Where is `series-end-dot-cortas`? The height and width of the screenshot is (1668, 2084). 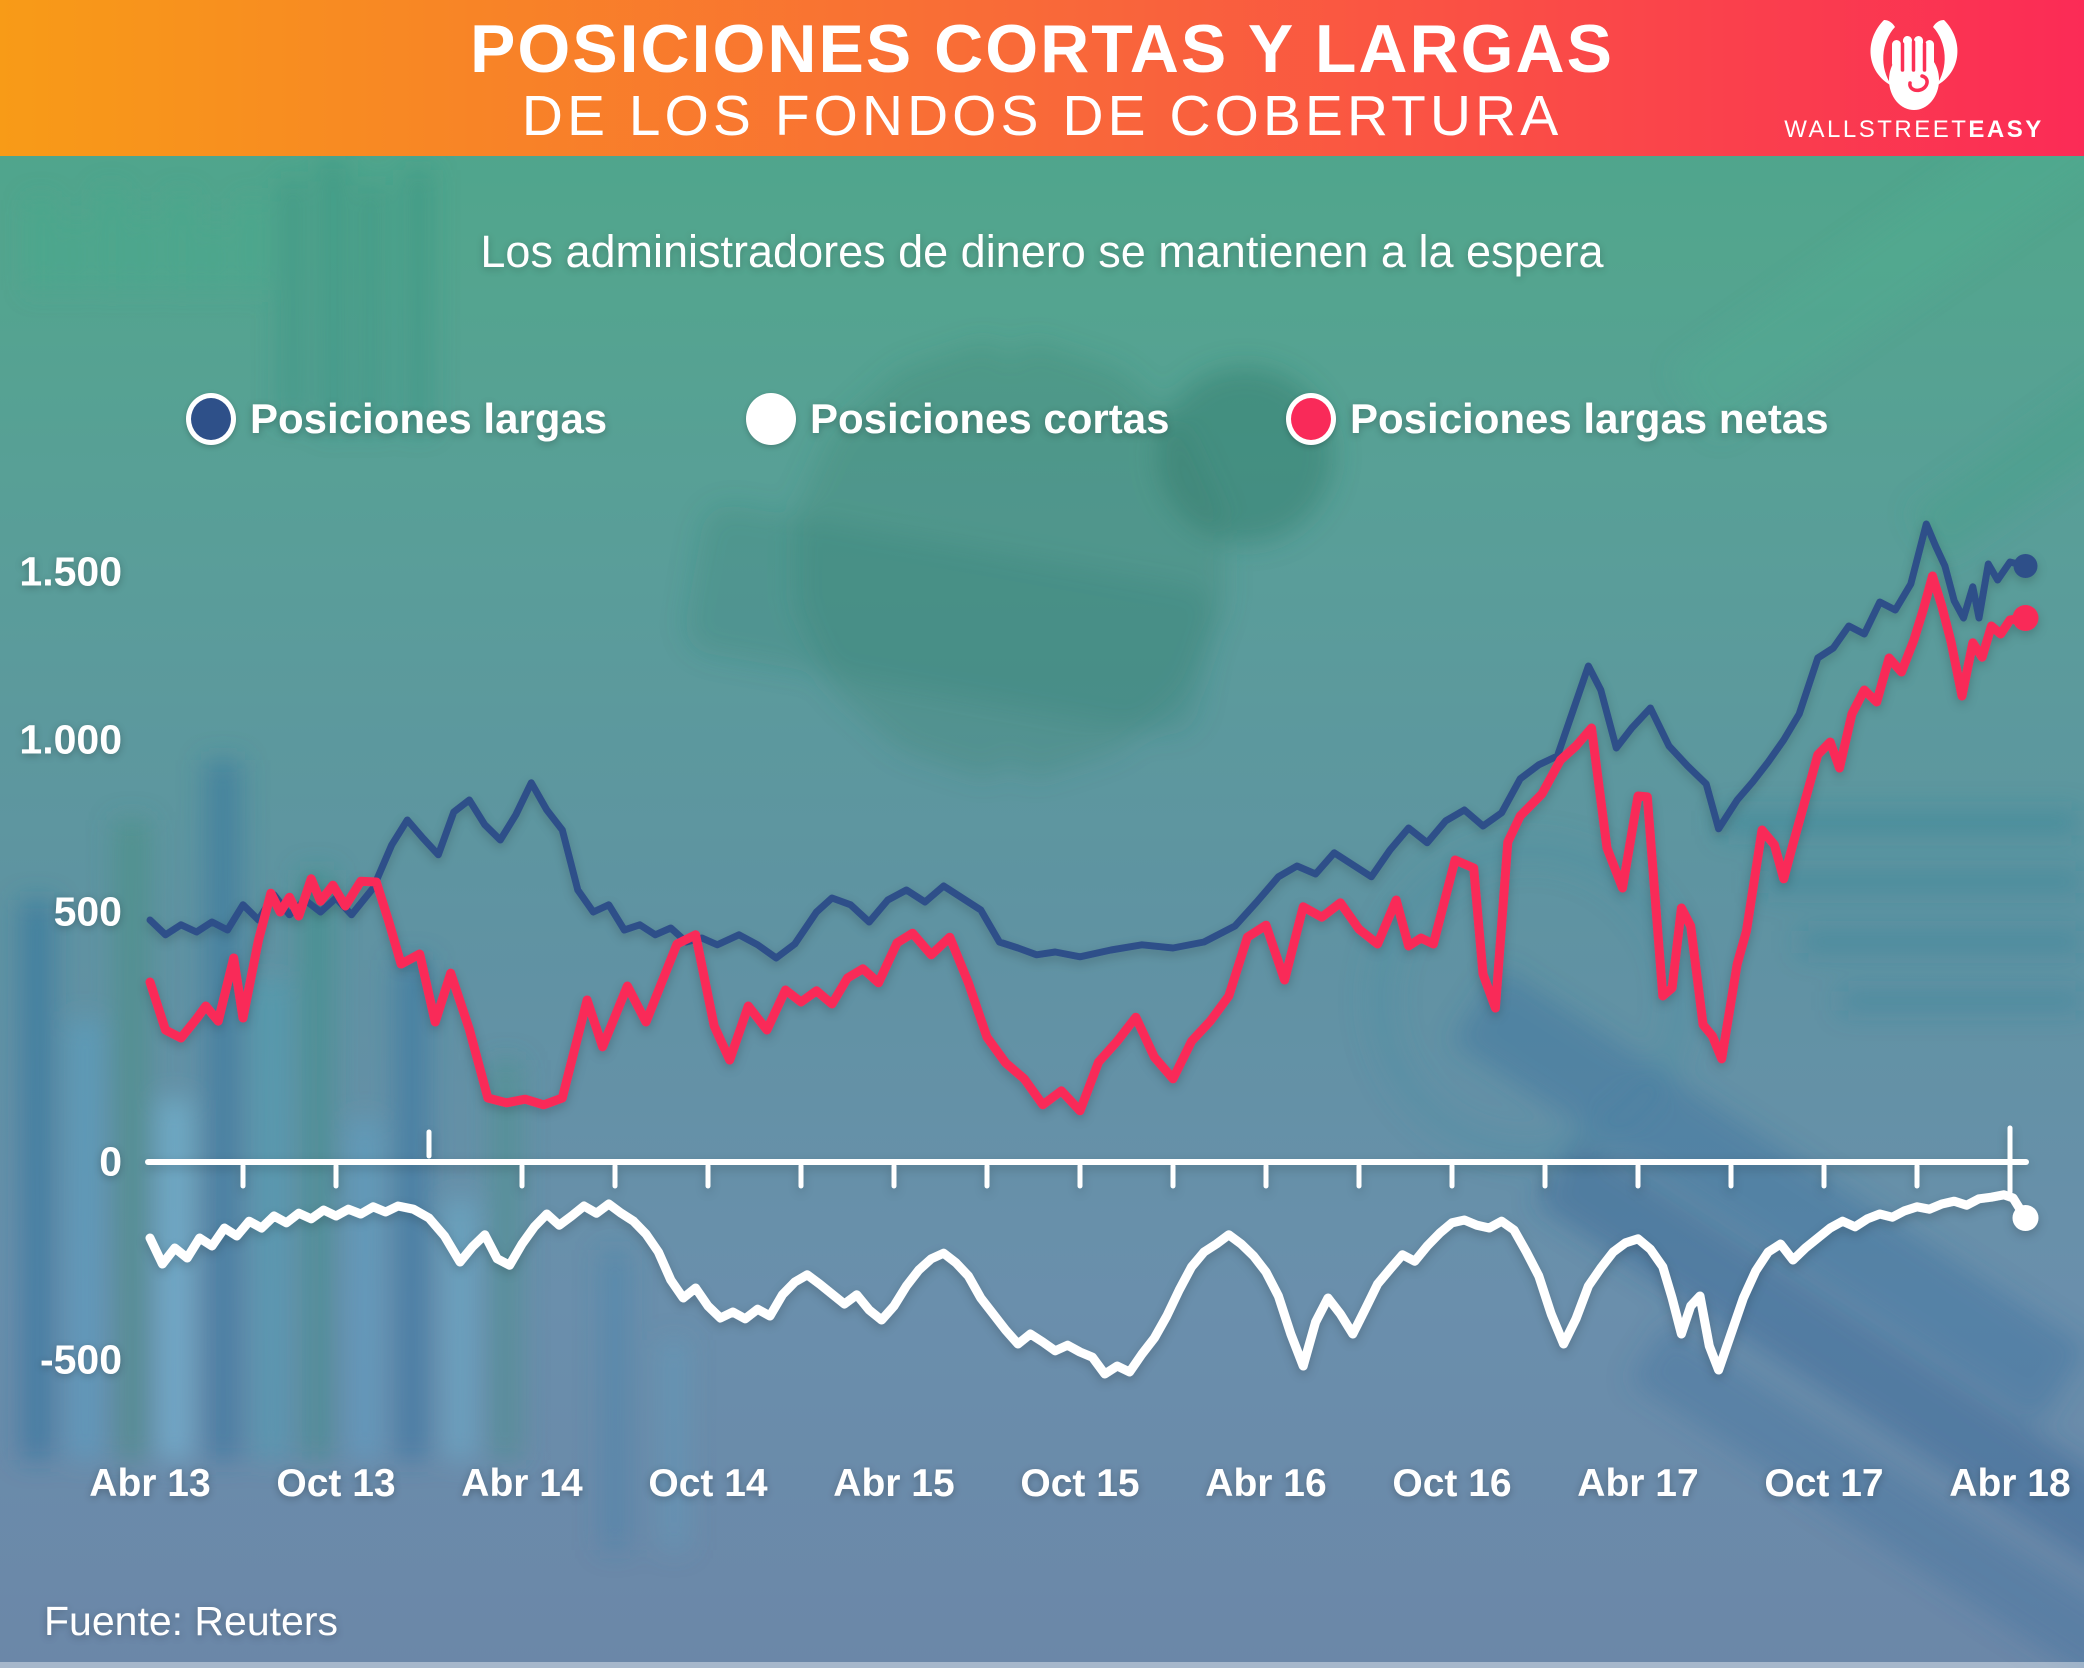
series-end-dot-cortas is located at coordinates (2025, 1218).